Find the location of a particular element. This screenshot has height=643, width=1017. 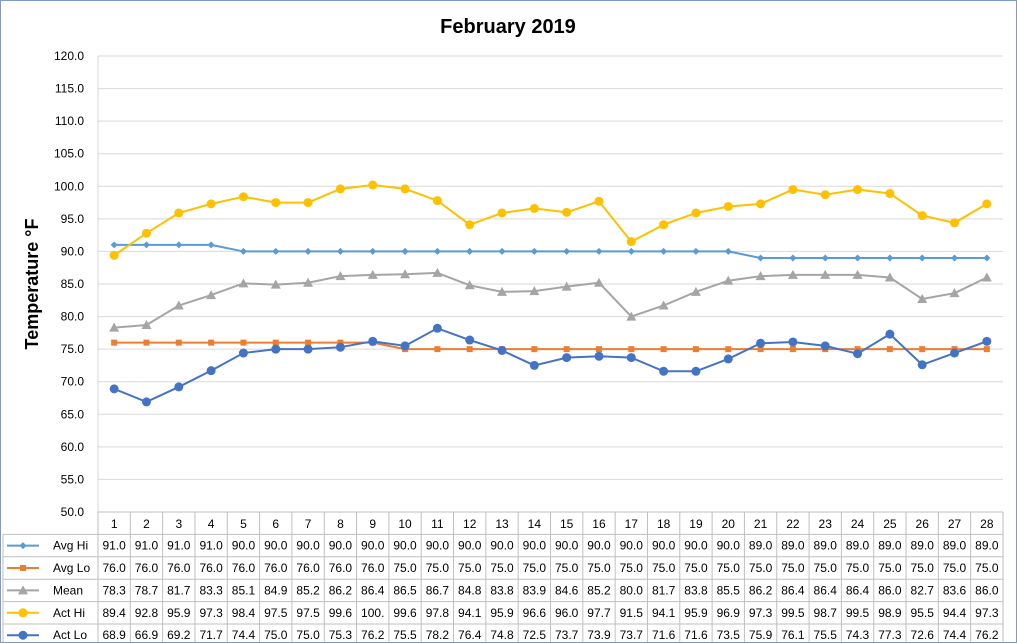

x-tick-label: 14 is located at coordinates (535, 524).